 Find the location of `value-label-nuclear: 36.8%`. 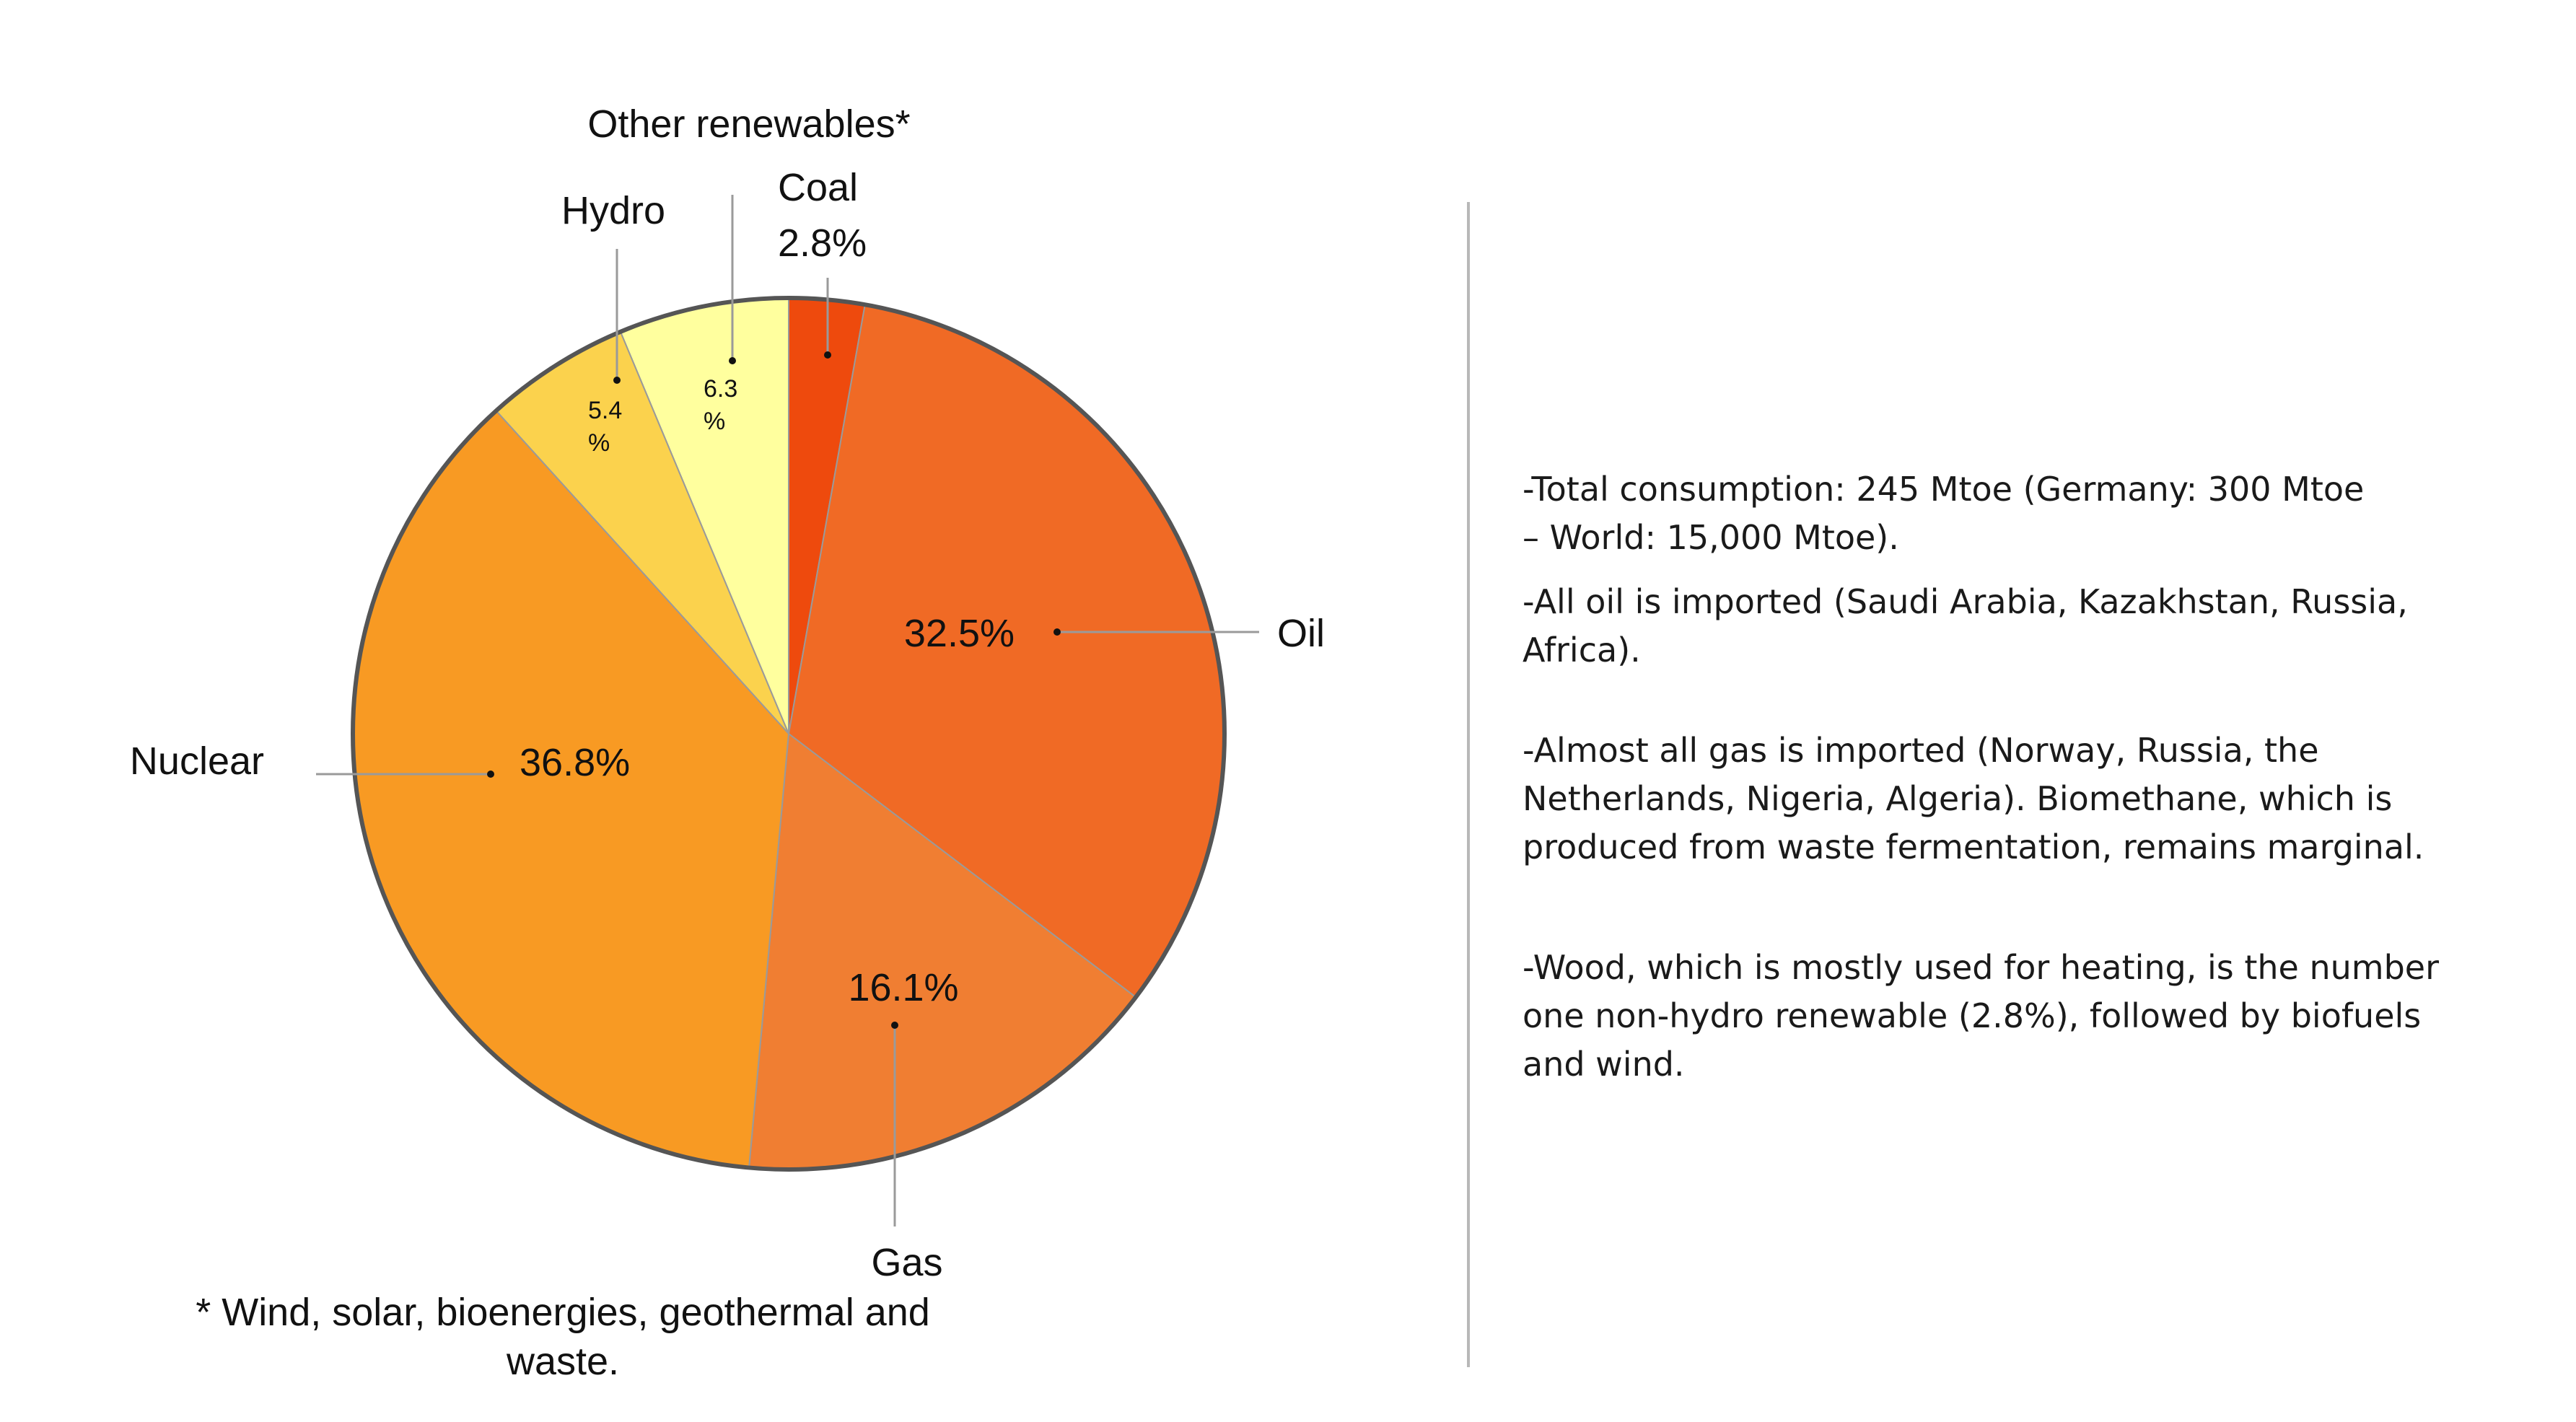

value-label-nuclear: 36.8% is located at coordinates (575, 762).